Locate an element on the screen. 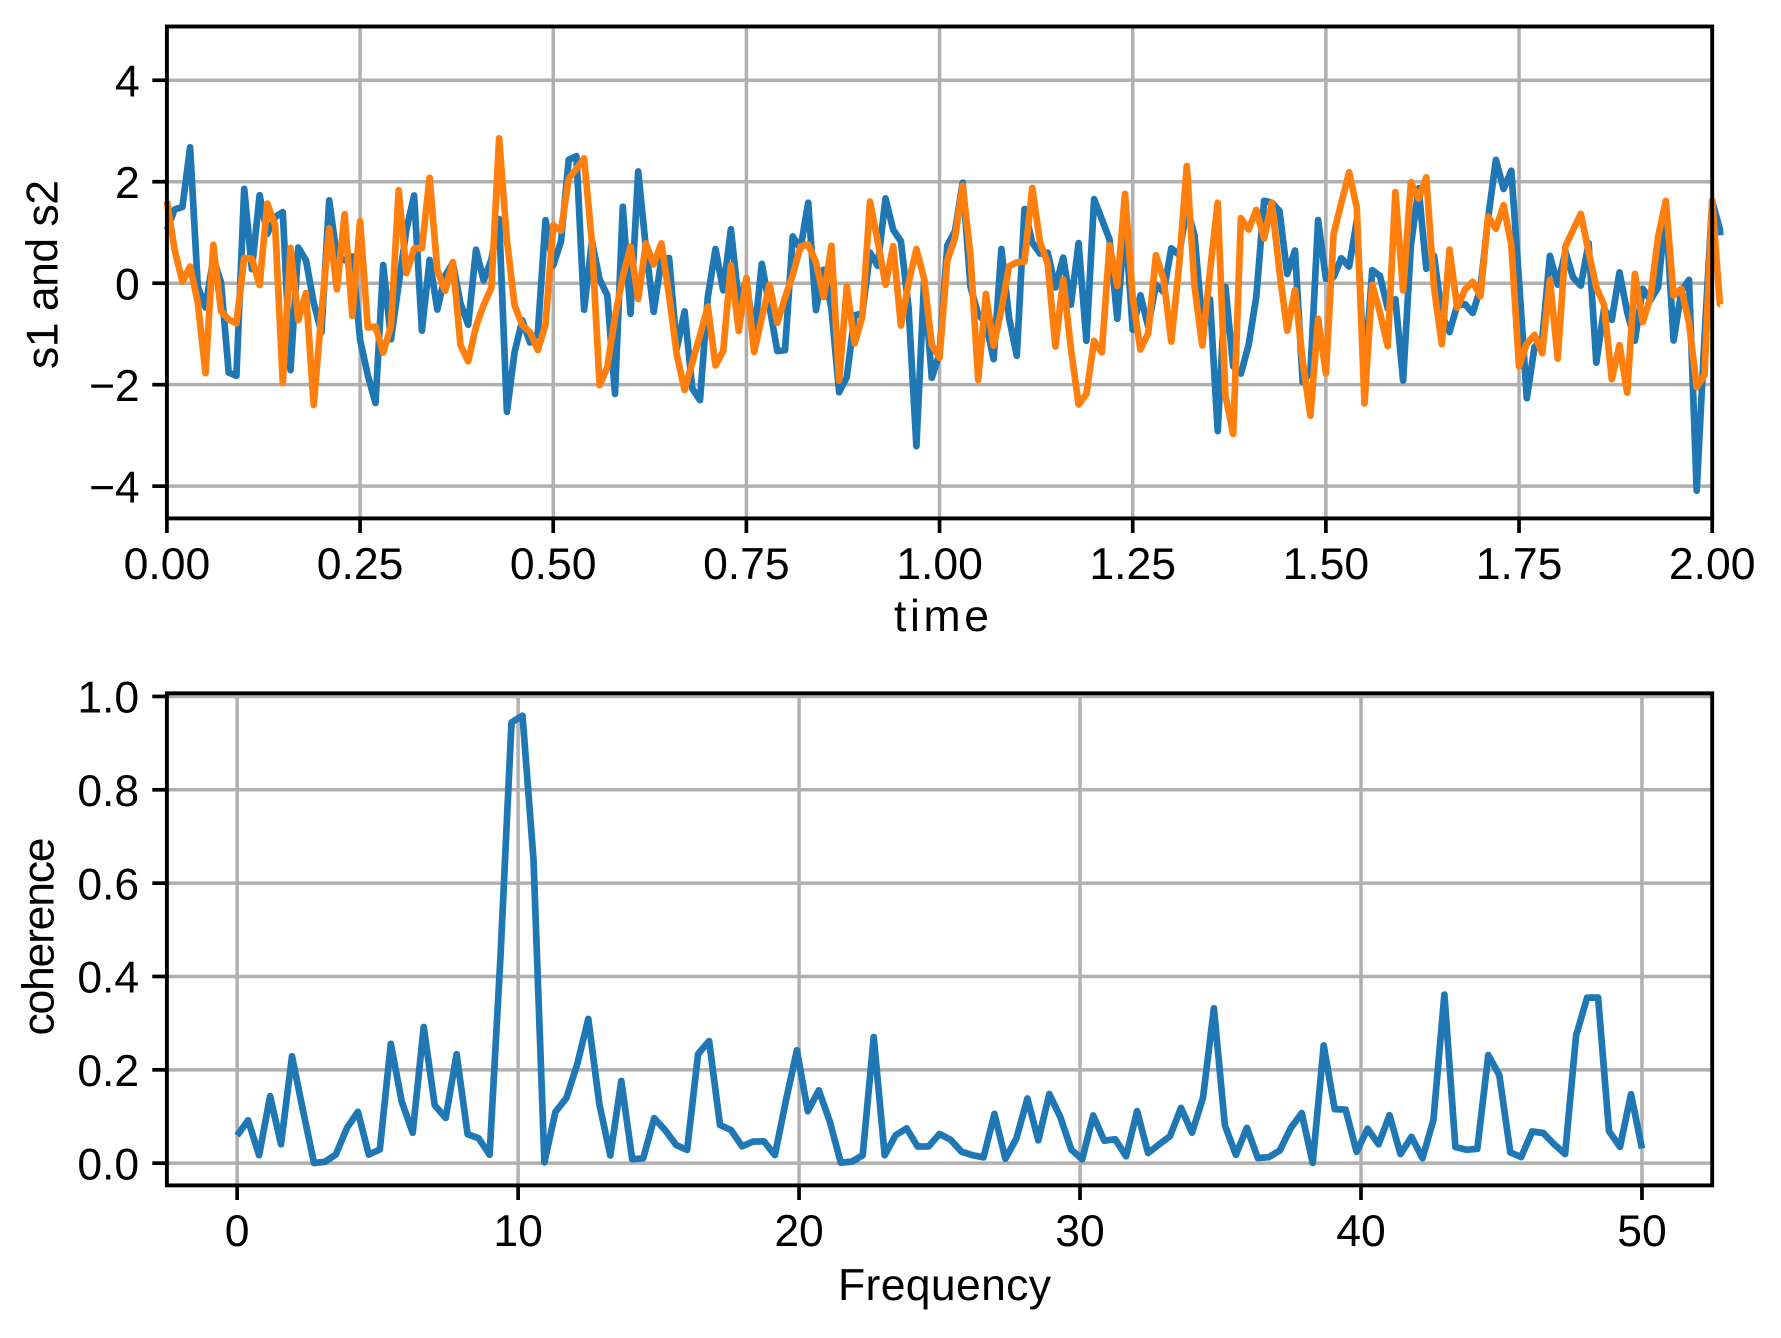 Image resolution: width=1781 pixels, height=1338 pixels. svg-text: 1.00 is located at coordinates (939, 564).